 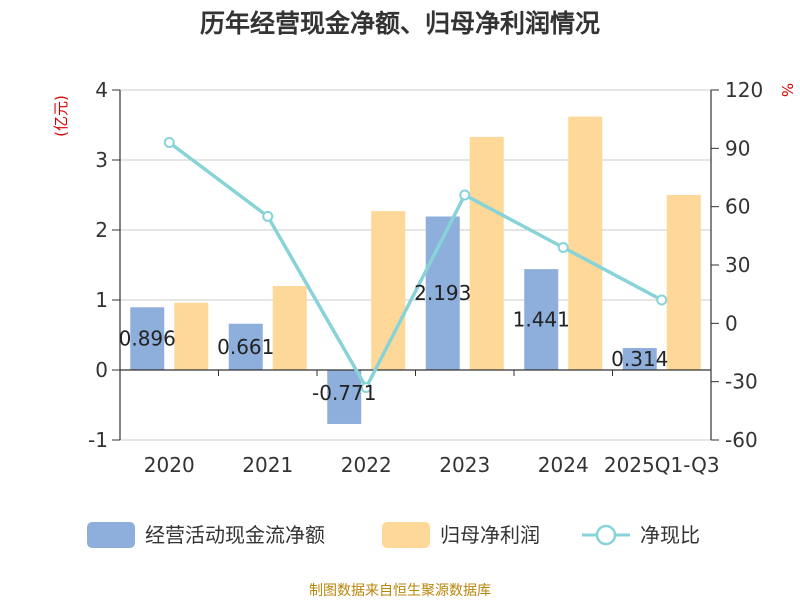 I want to click on left-tick-label: 2, so click(x=101, y=230).